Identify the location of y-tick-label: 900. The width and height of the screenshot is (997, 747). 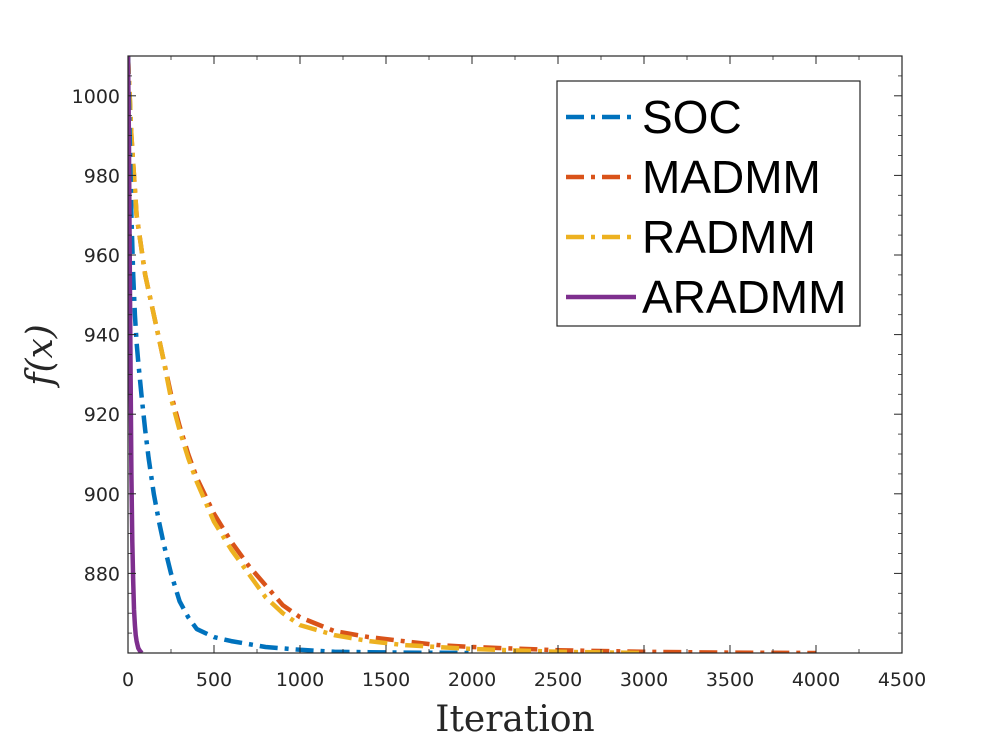
(102, 495).